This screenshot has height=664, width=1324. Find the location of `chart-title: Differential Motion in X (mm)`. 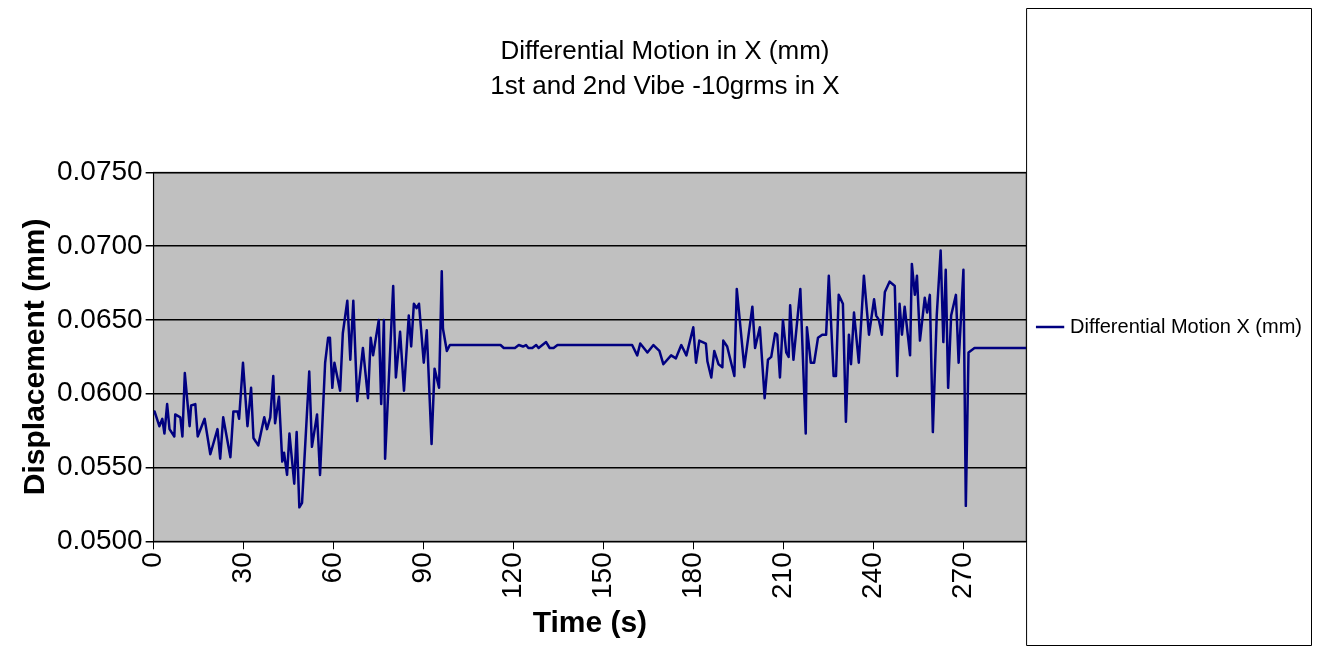

chart-title: Differential Motion in X (mm) is located at coordinates (665, 49).